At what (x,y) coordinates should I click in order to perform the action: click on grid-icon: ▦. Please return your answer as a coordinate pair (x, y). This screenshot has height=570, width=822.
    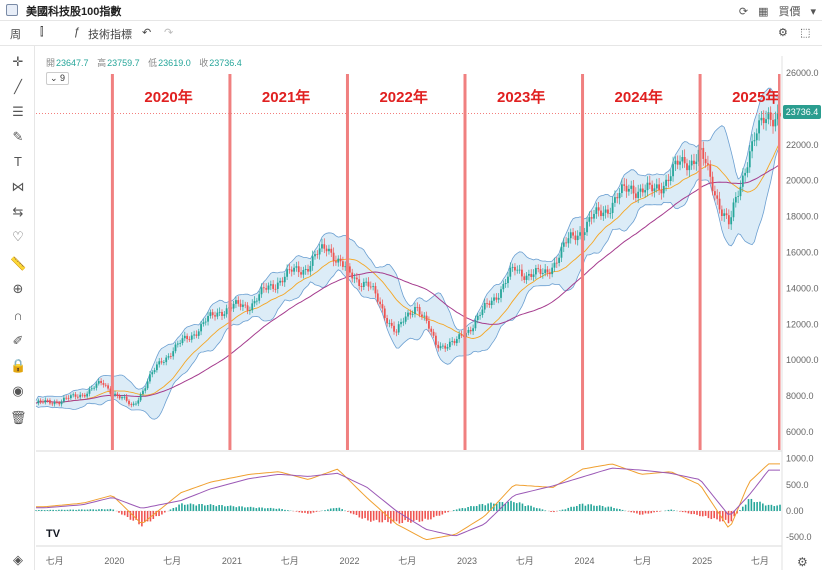
    Looking at the image, I should click on (763, 11).